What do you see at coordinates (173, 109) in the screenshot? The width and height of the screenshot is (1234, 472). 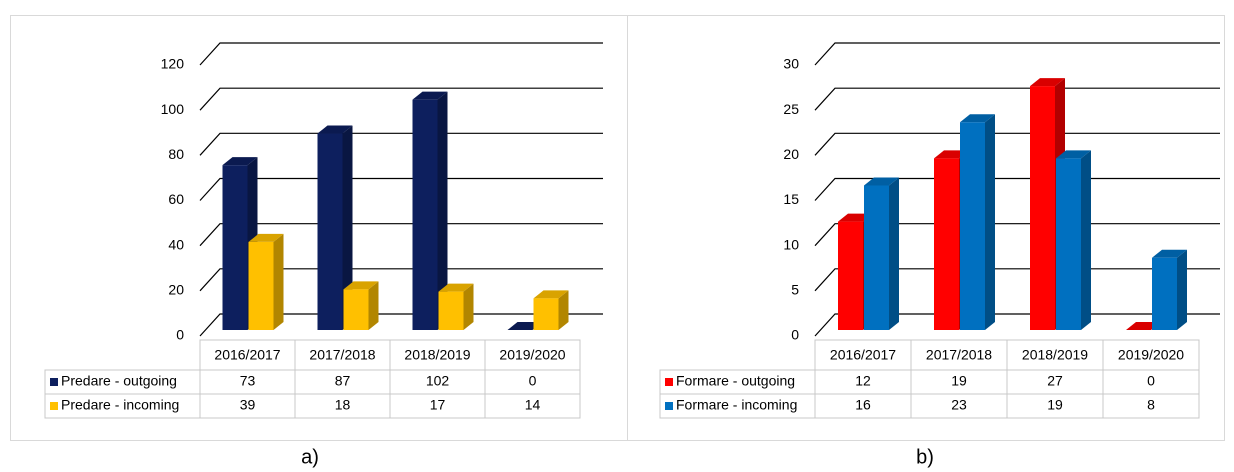 I see `y-tick-label: 100` at bounding box center [173, 109].